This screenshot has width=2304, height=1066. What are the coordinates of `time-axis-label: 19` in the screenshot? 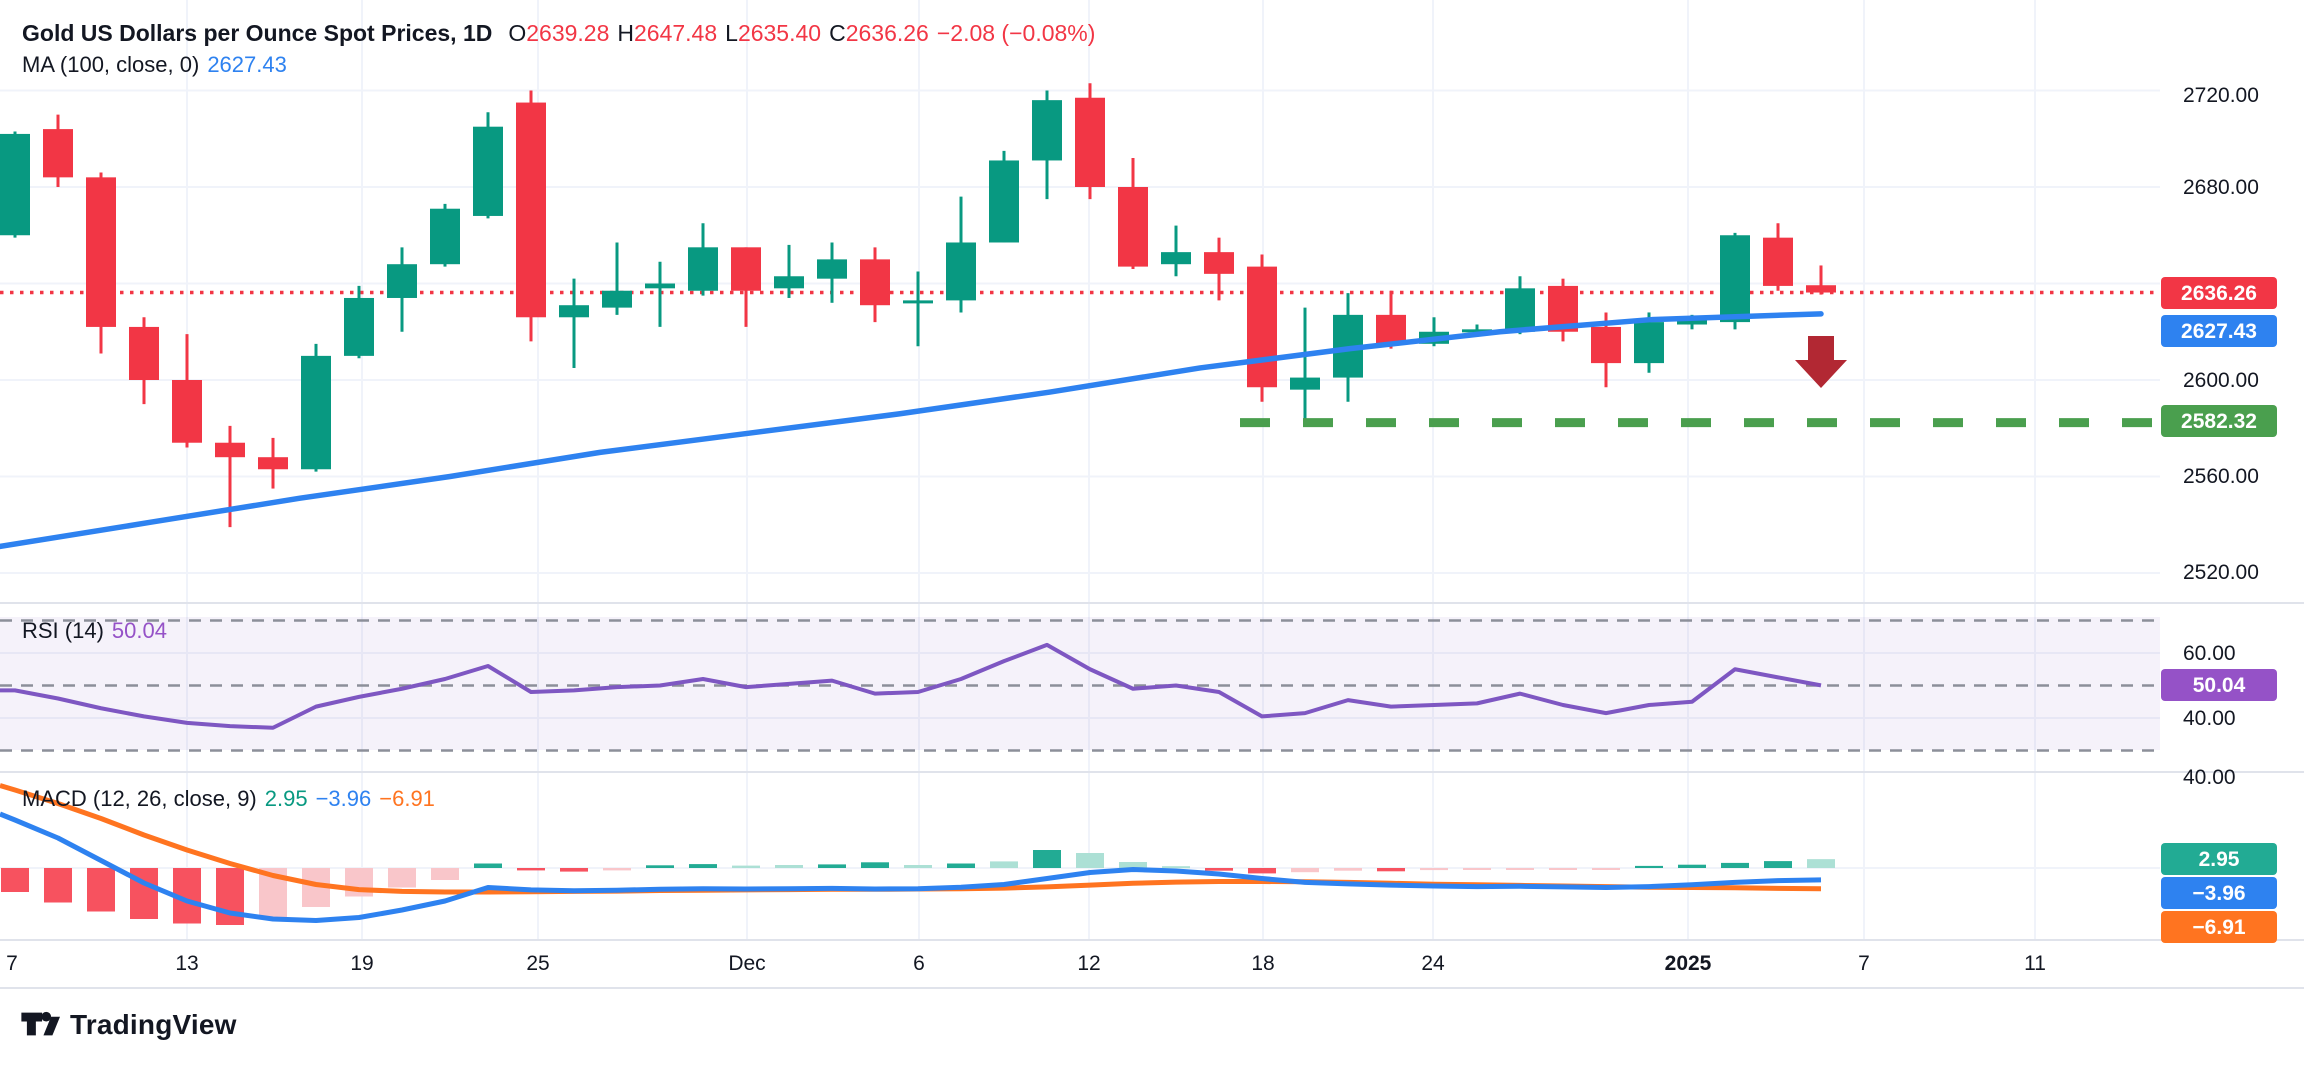 It's located at (361, 963).